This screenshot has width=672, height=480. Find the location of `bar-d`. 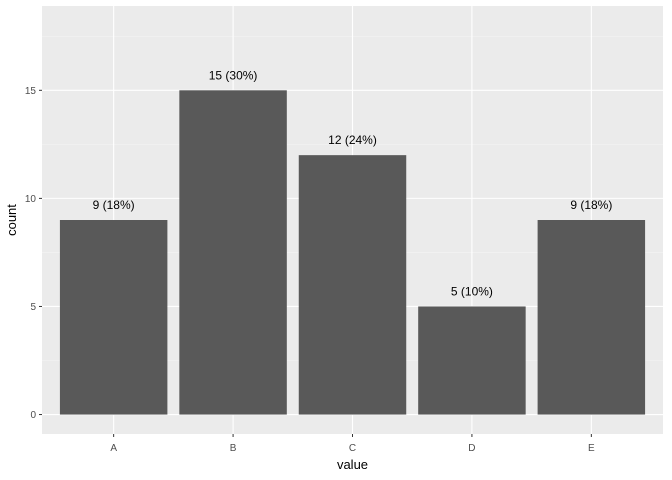

bar-d is located at coordinates (472, 360).